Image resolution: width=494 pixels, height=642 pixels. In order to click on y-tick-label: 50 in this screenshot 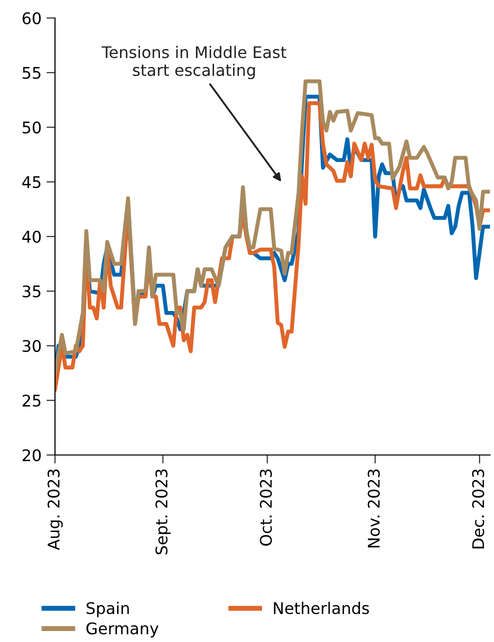, I will do `click(31, 127)`.